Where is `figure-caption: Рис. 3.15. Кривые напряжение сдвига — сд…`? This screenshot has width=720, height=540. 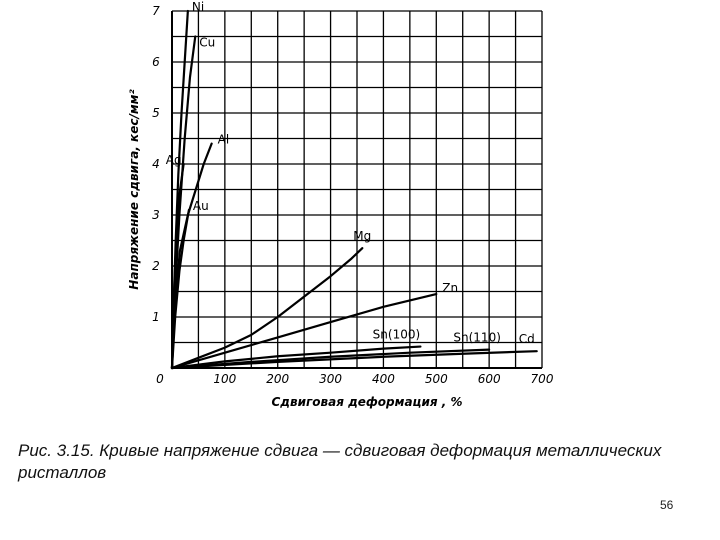 figure-caption: Рис. 3.15. Кривые напряжение сдвига — сд… is located at coordinates (340, 461).